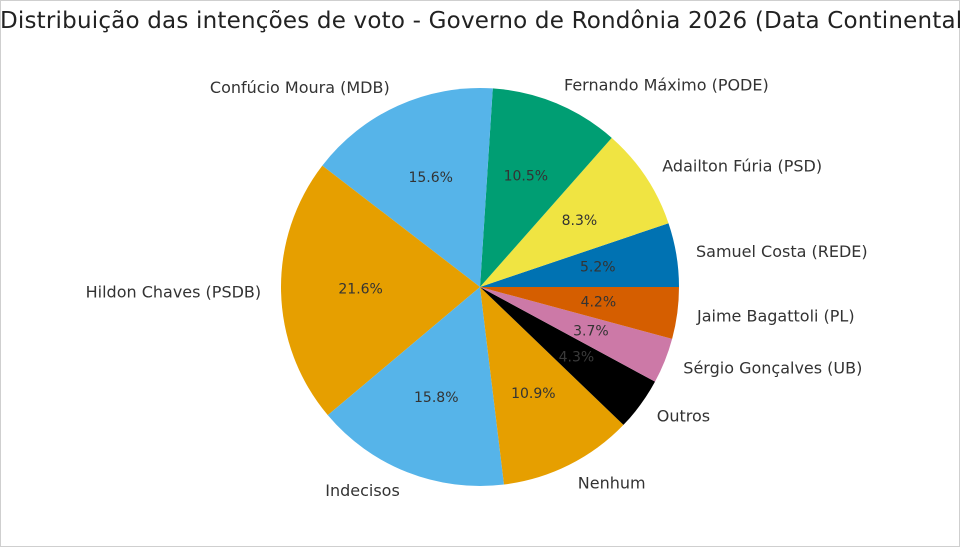 This screenshot has width=960, height=547. What do you see at coordinates (782, 251) in the screenshot?
I see `slice-label-samuel-costa-rede: Samuel Costa (REDE)` at bounding box center [782, 251].